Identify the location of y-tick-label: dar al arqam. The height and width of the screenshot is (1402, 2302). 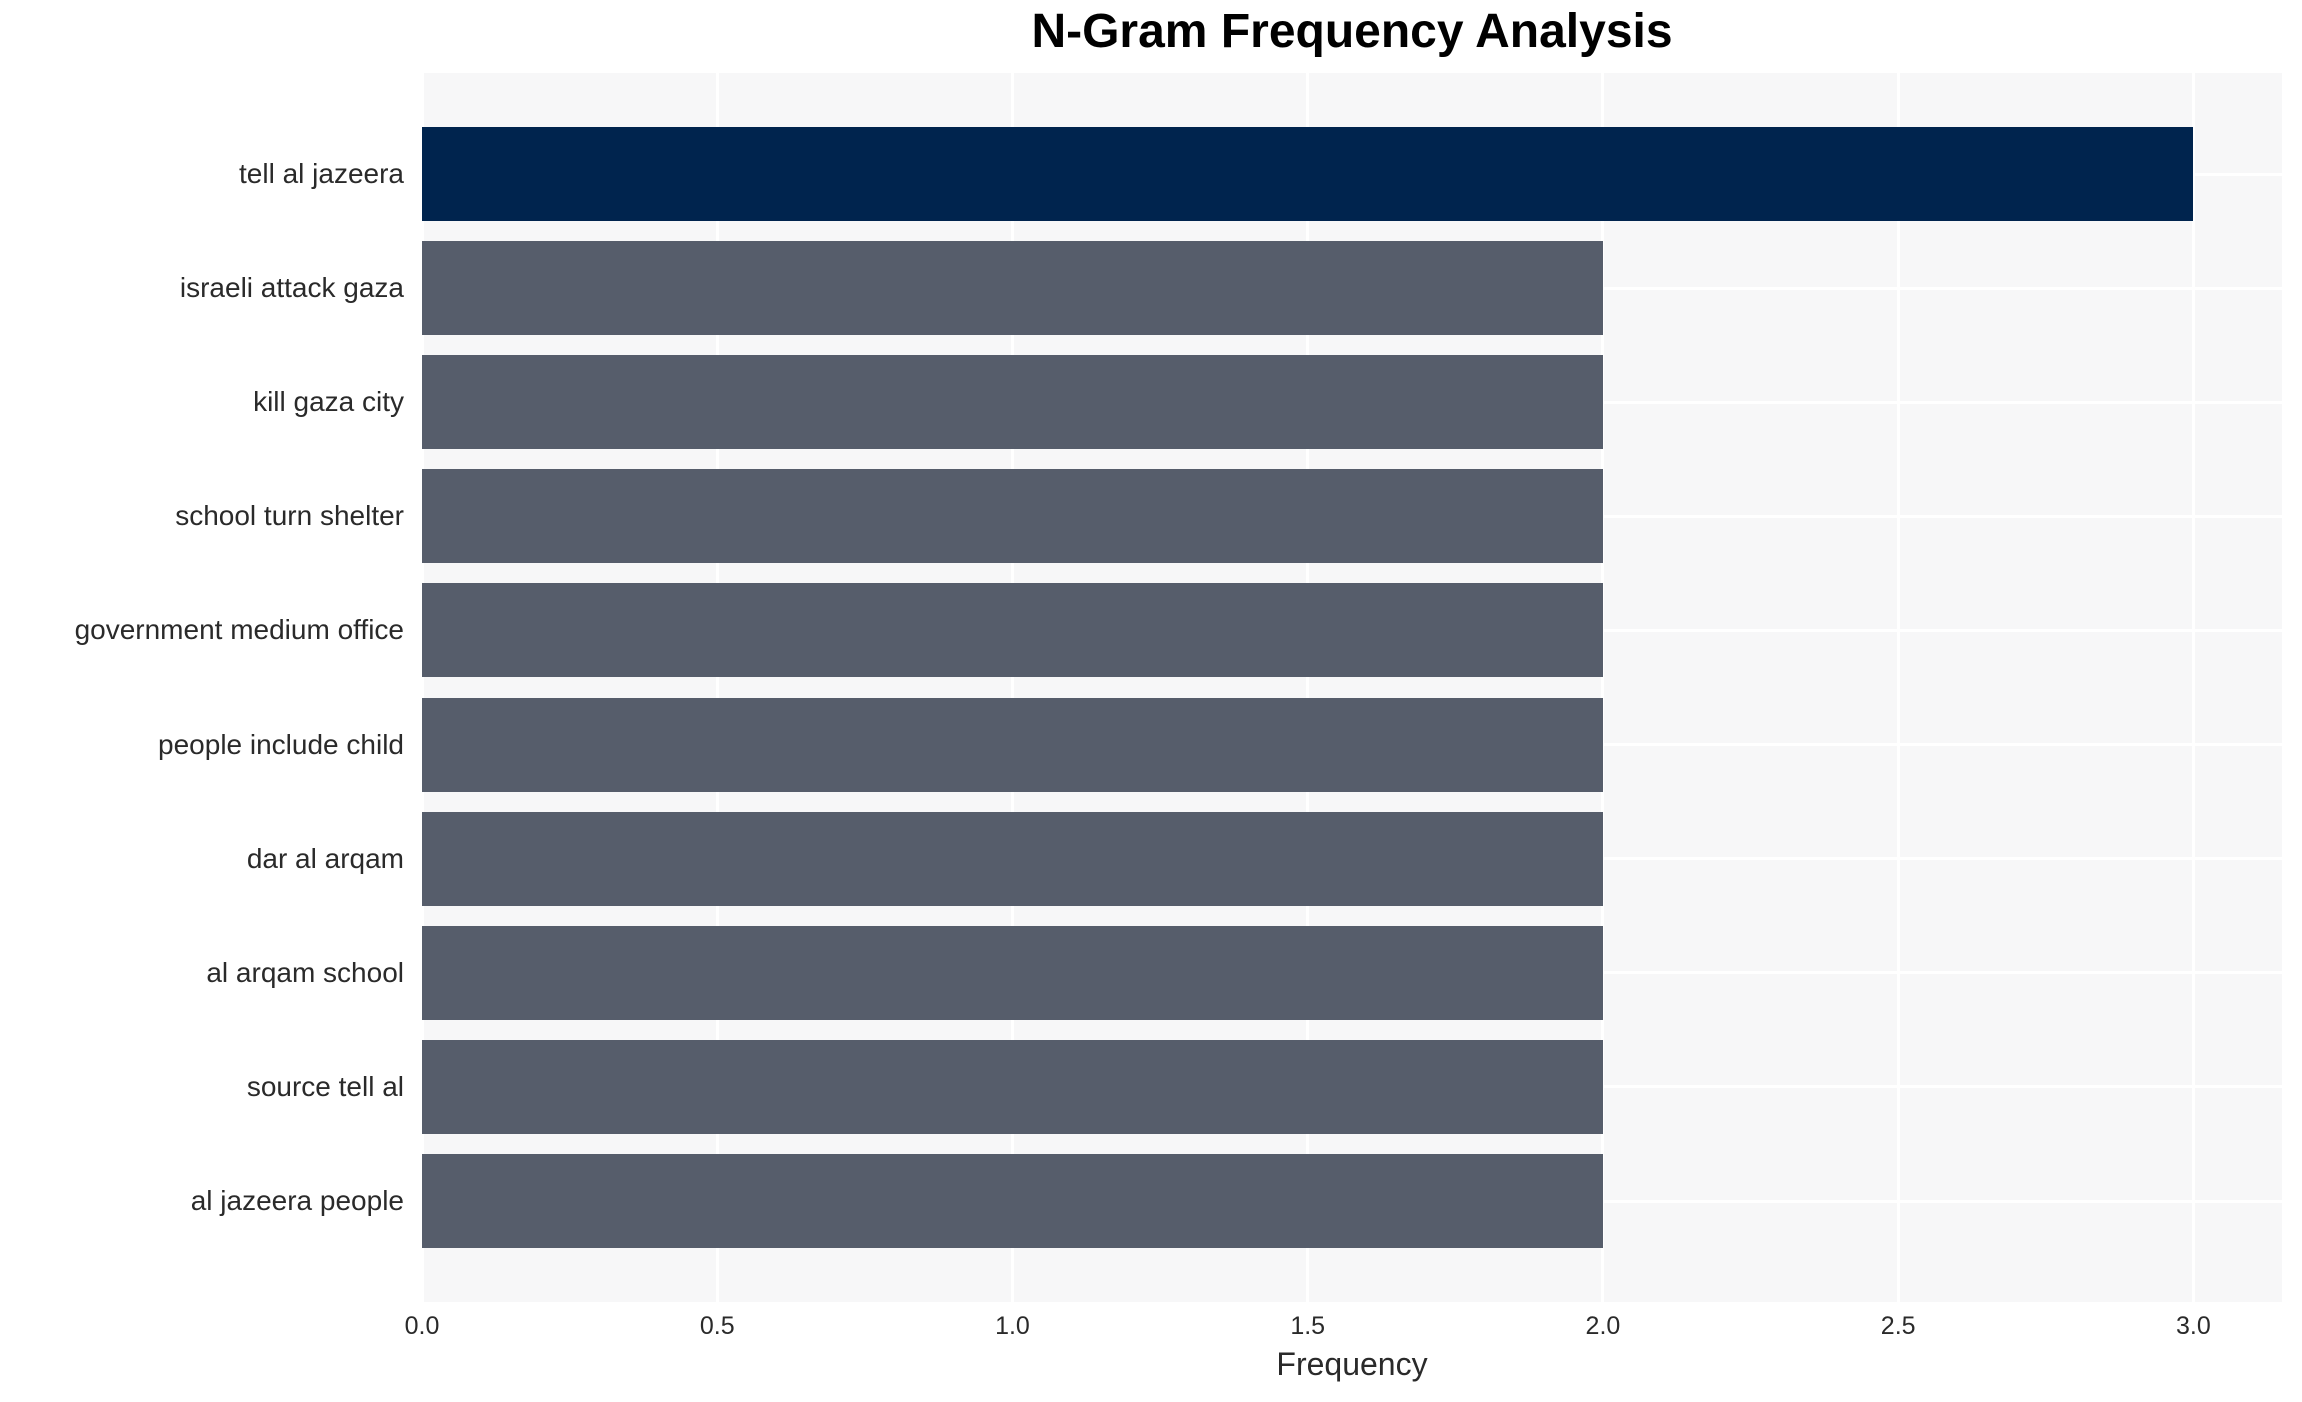
(325, 858).